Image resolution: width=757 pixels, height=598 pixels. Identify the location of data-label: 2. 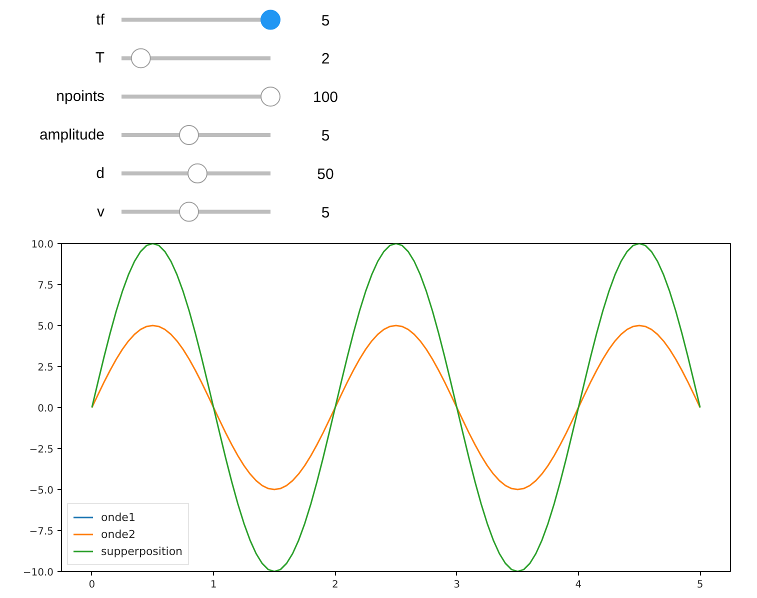
(325, 59).